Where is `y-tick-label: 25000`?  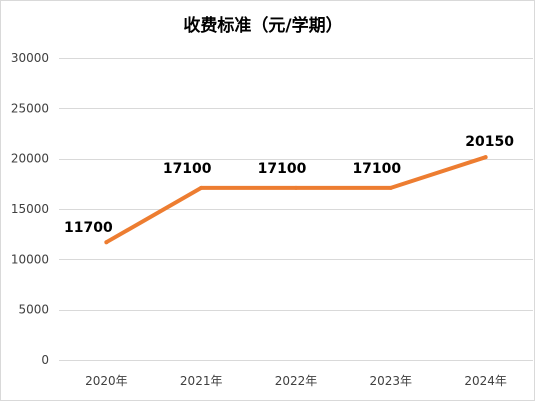 y-tick-label: 25000 is located at coordinates (30, 108).